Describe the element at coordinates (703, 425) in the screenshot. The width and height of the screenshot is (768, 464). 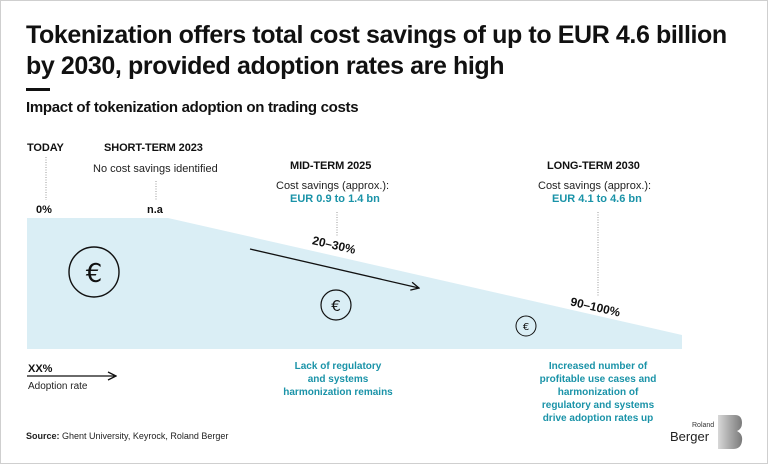
I see `logo-word-roland: Roland` at that location.